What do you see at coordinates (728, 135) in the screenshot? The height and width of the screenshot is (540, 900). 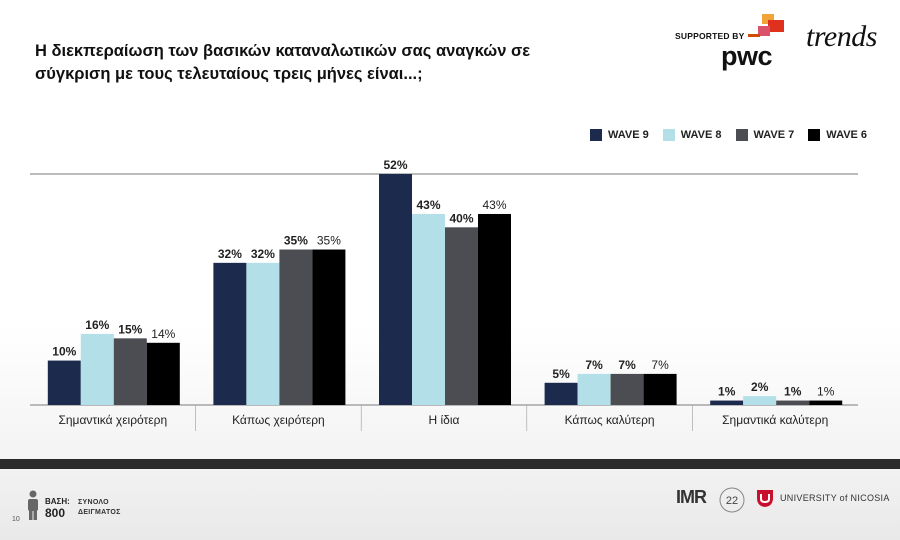 I see `chart-legend: WAVE 9 WAVE 8 WAVE 7 WAVE 6` at bounding box center [728, 135].